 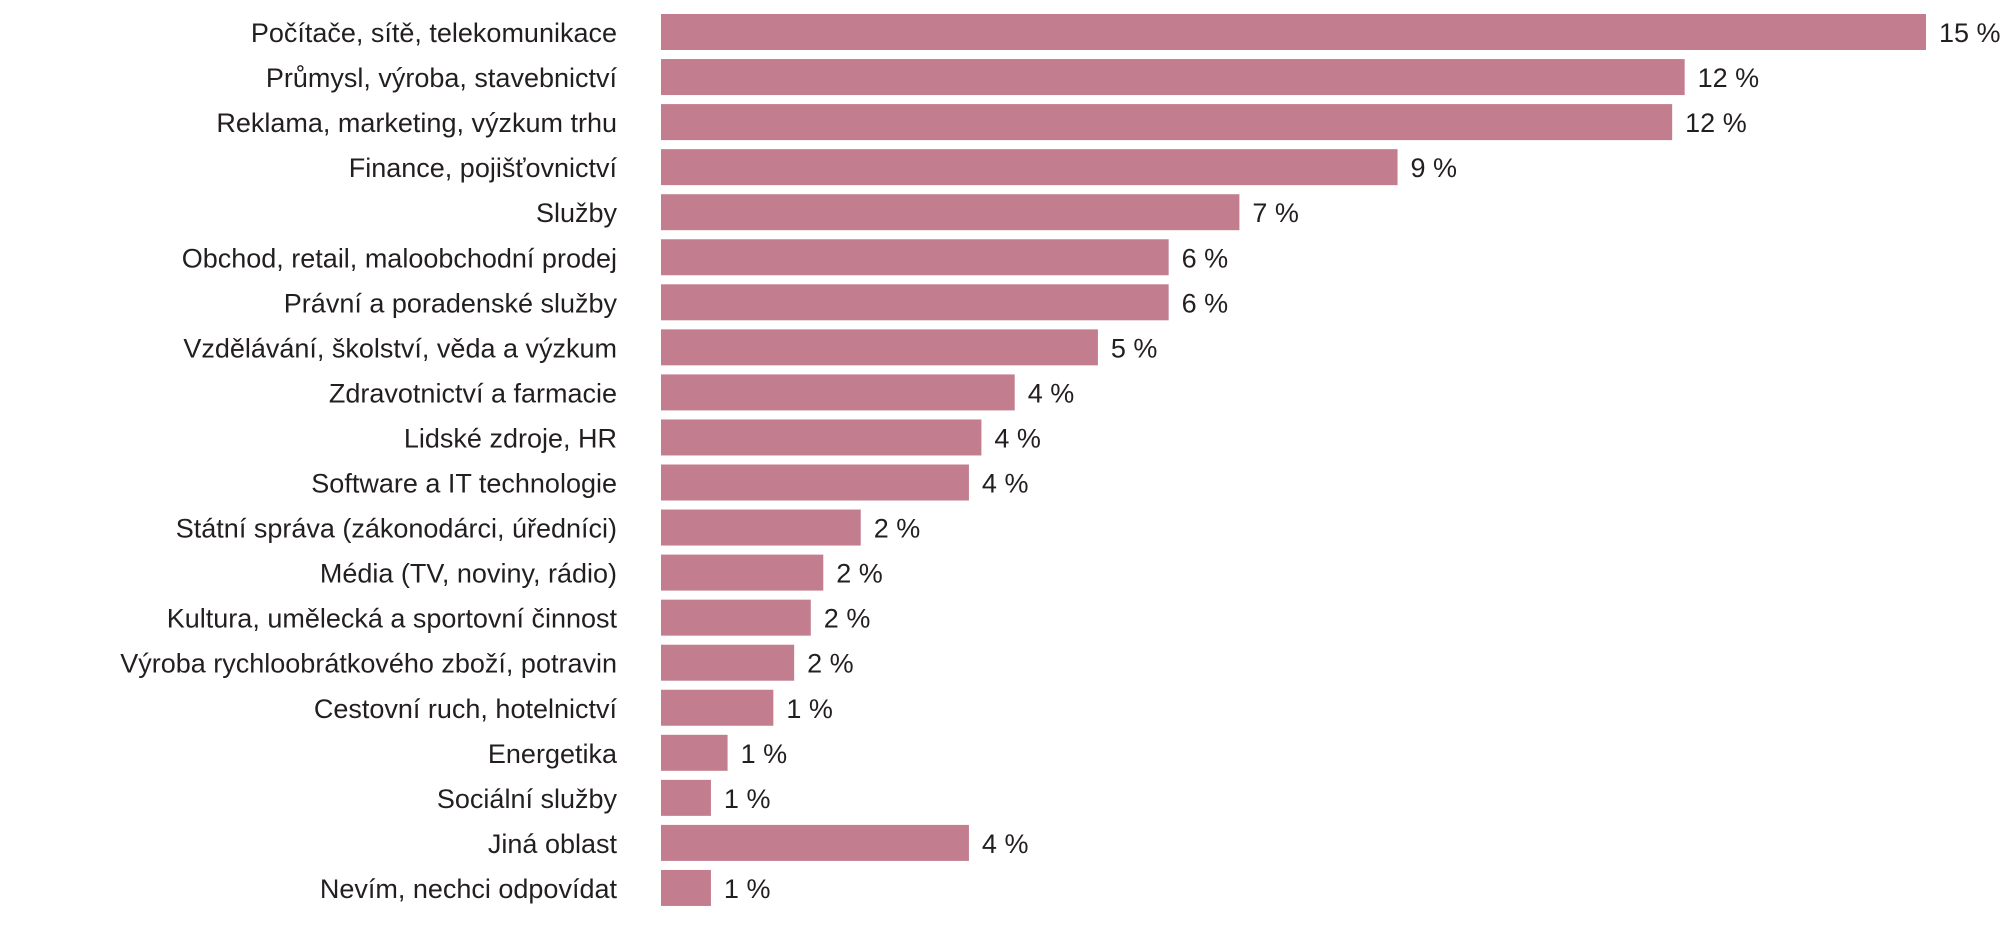 I want to click on category-label: Lidské zdroje, HR, so click(x=510, y=438).